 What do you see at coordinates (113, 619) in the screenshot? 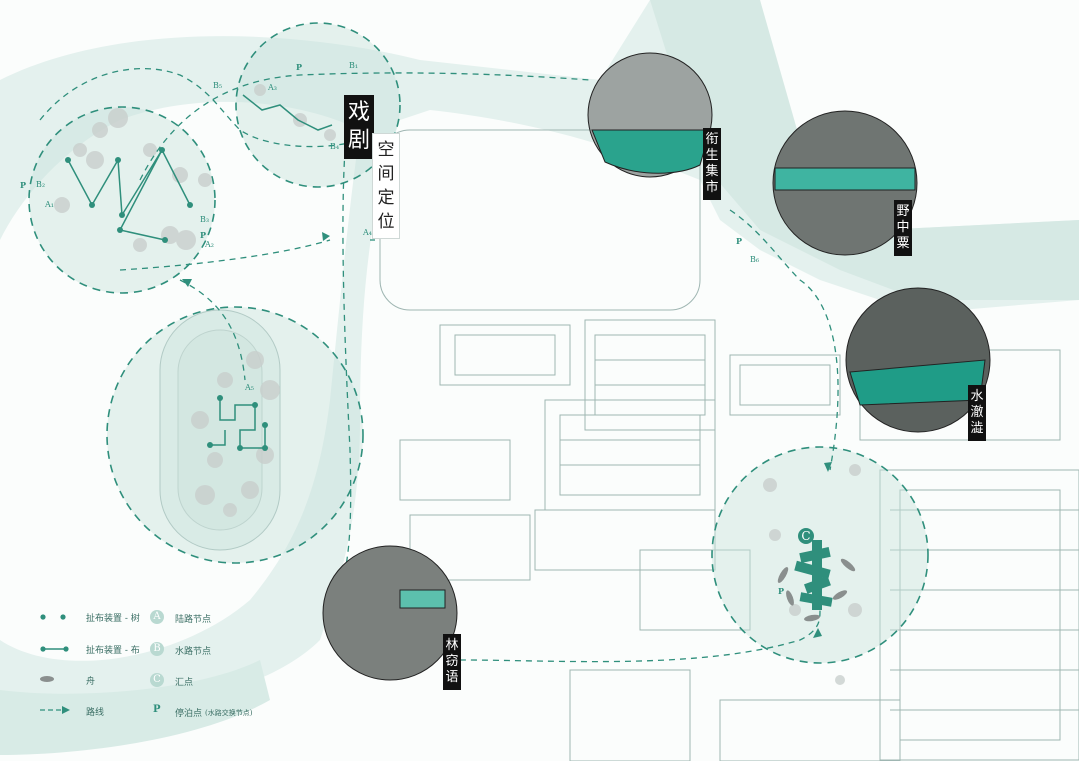
I see `legend-tree: 扯布装置 - 树` at bounding box center [113, 619].